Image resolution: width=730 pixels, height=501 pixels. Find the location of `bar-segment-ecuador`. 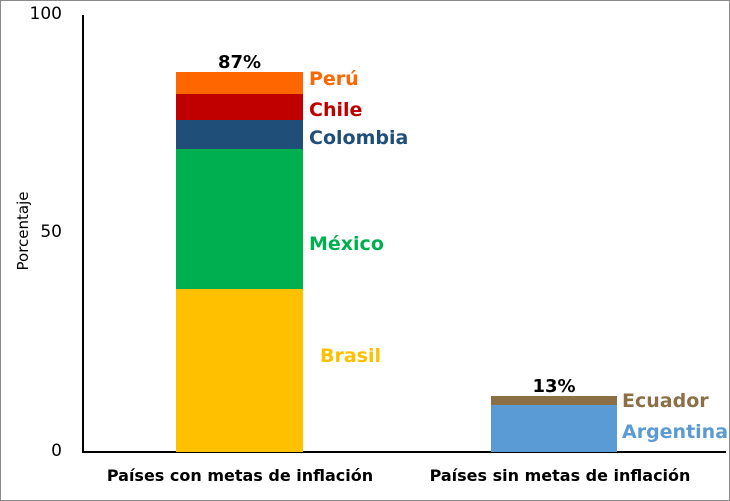

bar-segment-ecuador is located at coordinates (554, 400).